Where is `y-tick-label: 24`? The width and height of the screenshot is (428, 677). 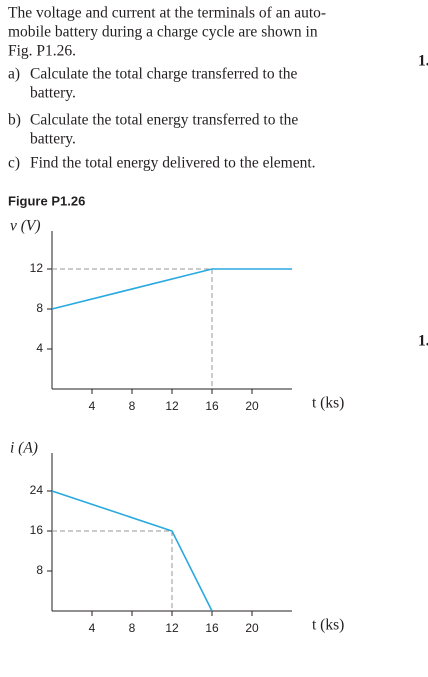
y-tick-label: 24 is located at coordinates (37, 490).